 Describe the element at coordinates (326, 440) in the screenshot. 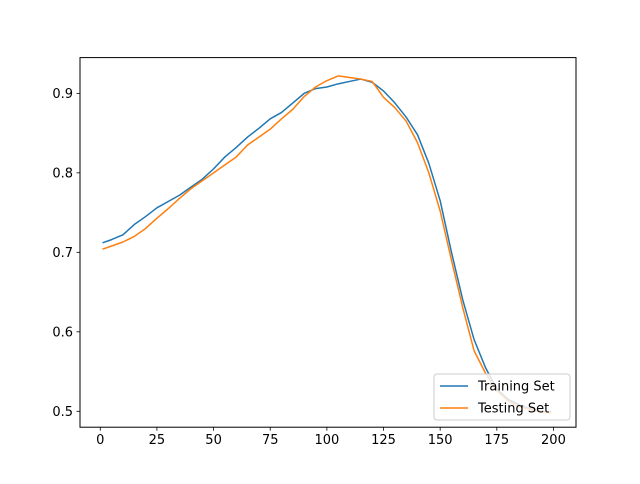

I see `x-tick-label: 100` at that location.